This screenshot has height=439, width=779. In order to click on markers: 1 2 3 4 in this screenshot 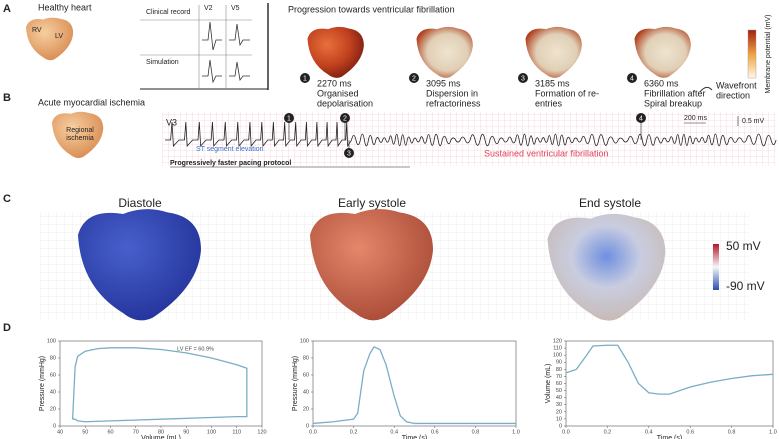, I will do `click(465, 135)`.